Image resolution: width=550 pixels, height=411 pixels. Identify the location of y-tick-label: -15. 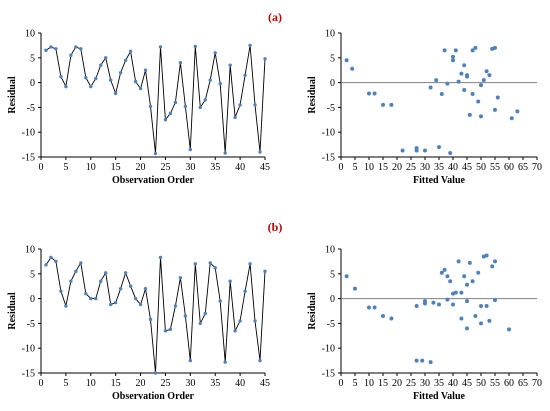
(28, 158).